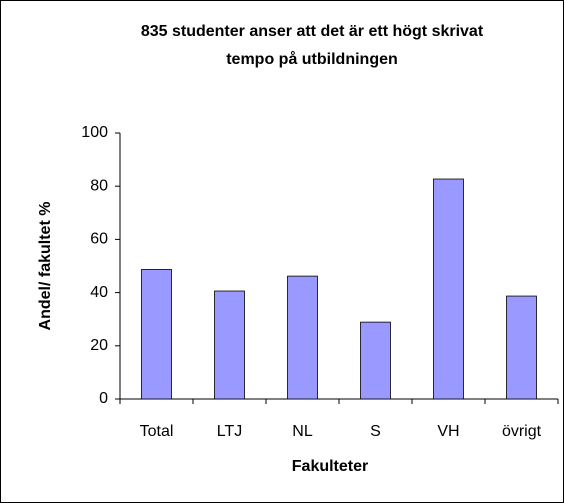 This screenshot has height=503, width=564. I want to click on y-tick-label: 20, so click(99, 345).